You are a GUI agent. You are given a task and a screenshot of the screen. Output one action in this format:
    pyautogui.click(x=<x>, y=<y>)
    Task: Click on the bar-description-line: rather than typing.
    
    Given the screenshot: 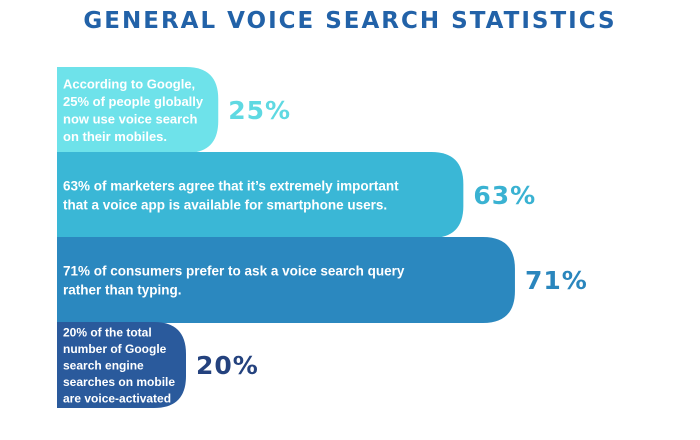 What is the action you would take?
    pyautogui.click(x=122, y=289)
    